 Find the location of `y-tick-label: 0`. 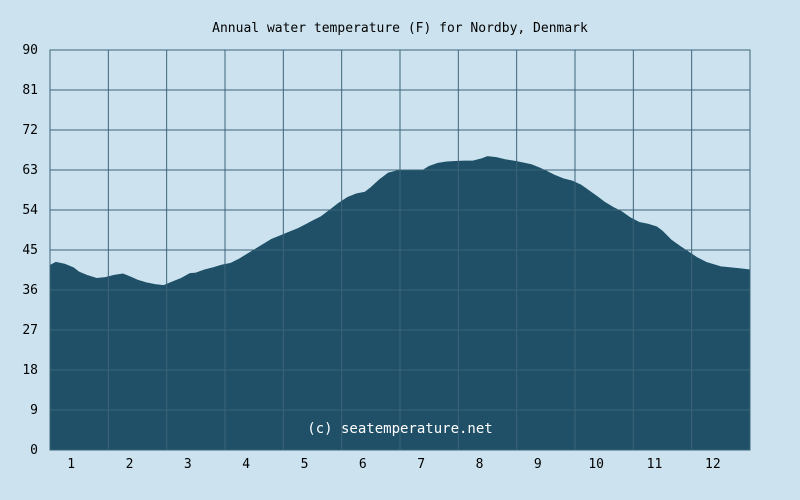

y-tick-label: 0 is located at coordinates (34, 450).